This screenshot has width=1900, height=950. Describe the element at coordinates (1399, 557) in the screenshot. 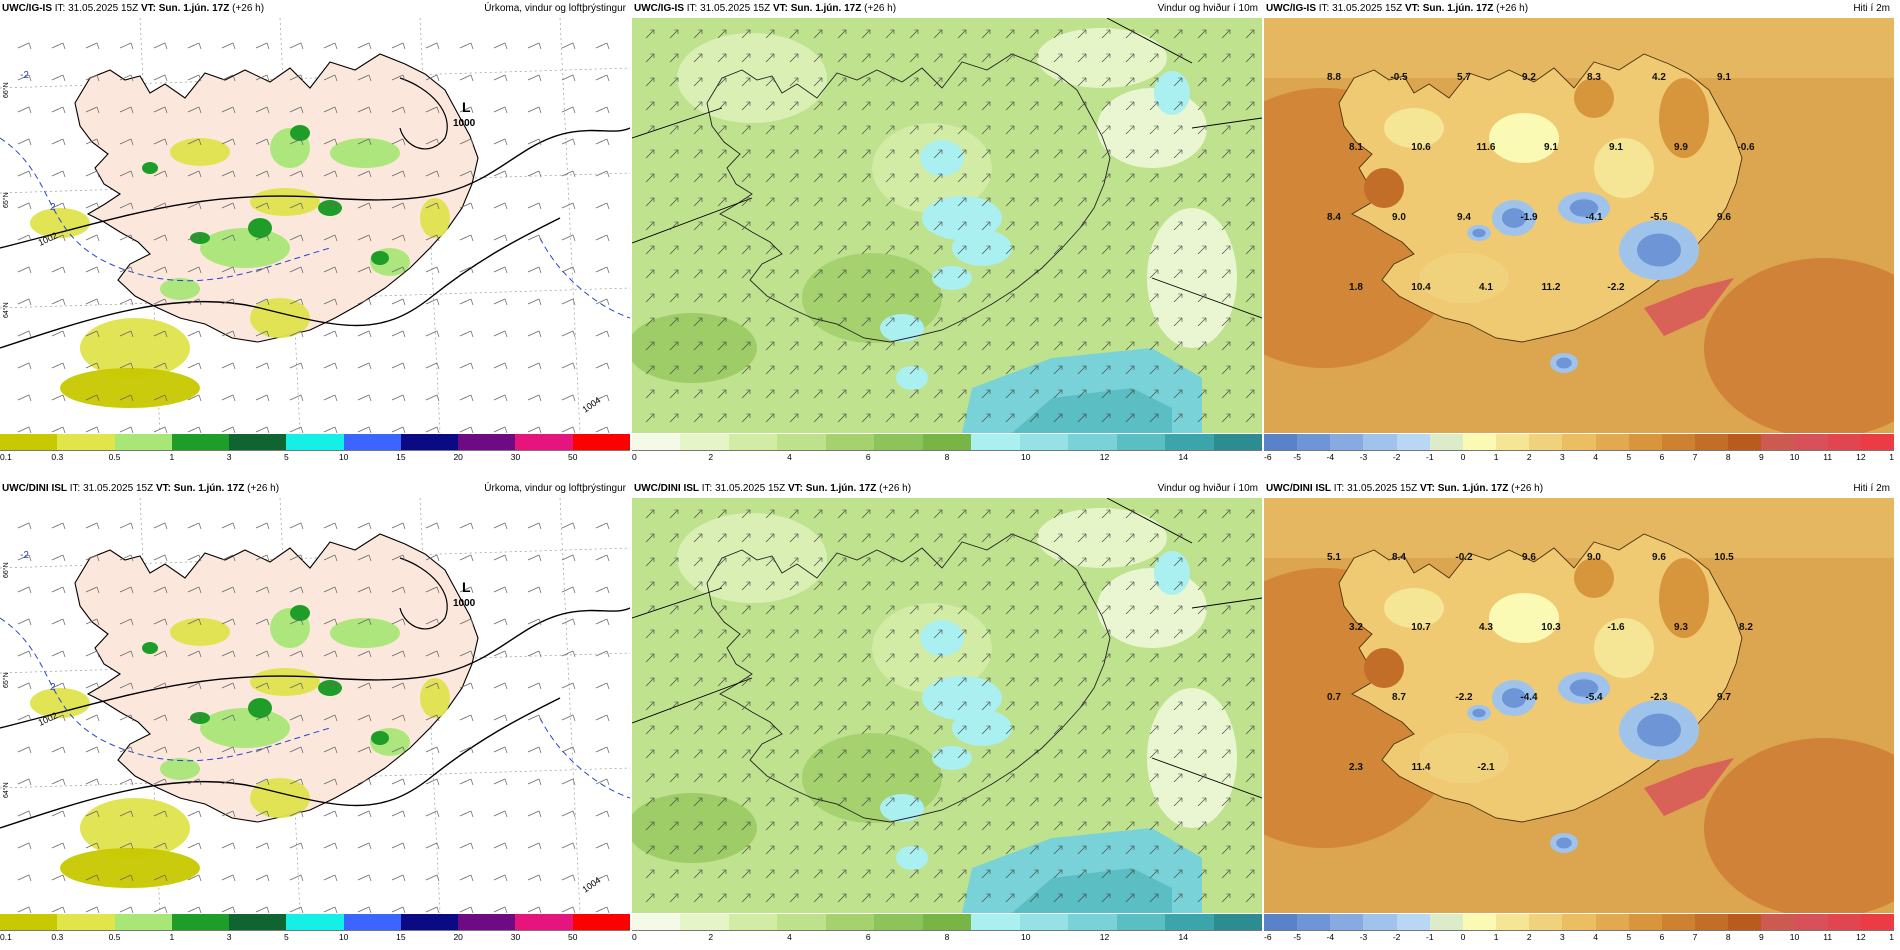

I see `temperature-value-label: 8.4` at that location.